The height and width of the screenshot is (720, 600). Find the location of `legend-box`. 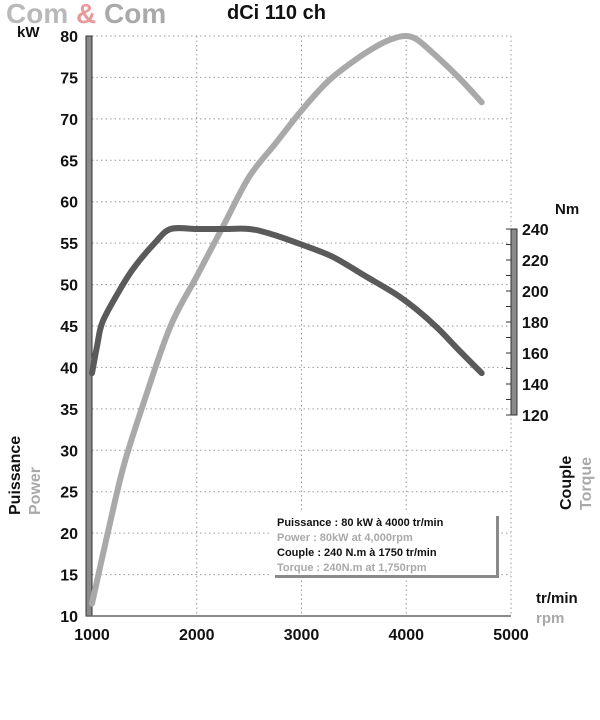

legend-box is located at coordinates (384, 544).